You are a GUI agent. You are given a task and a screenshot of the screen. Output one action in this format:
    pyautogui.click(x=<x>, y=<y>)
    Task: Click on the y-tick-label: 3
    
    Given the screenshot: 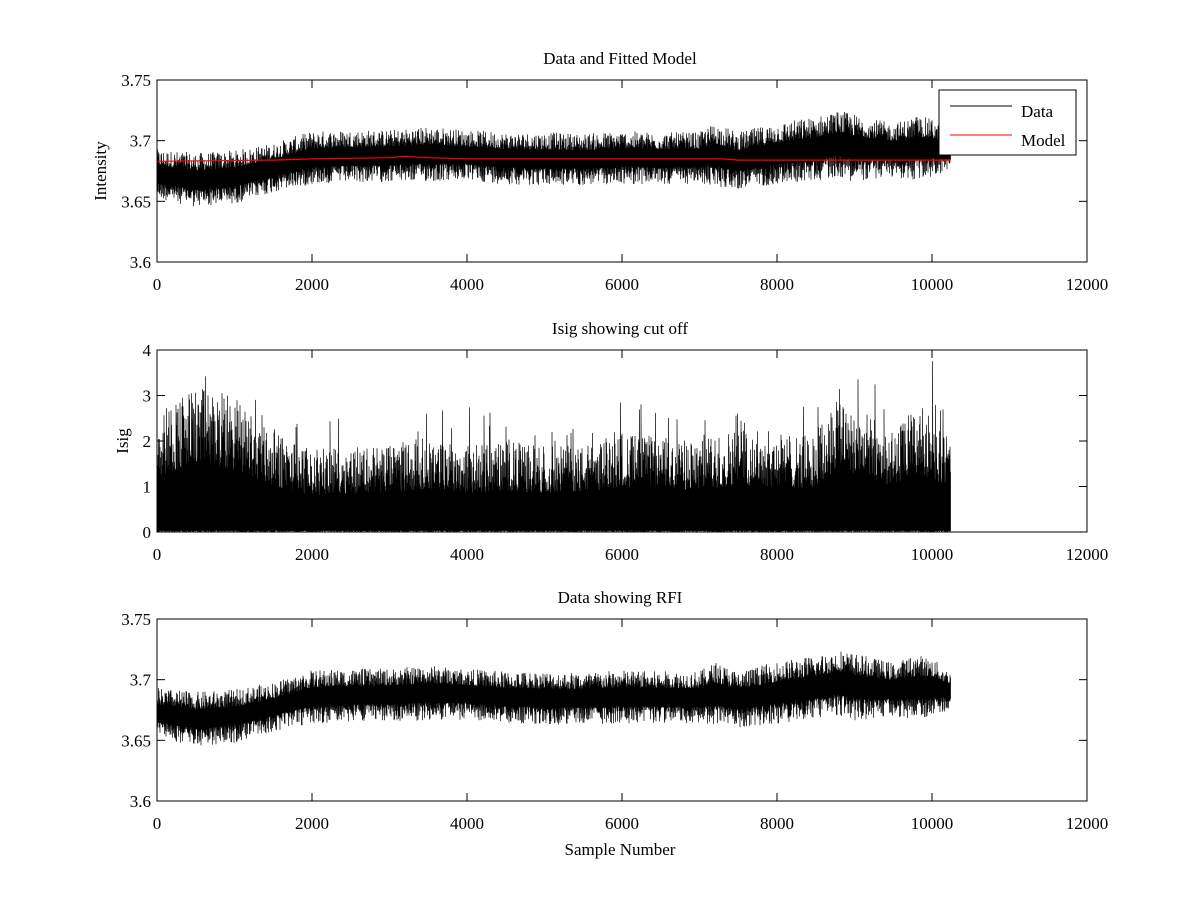 What is the action you would take?
    pyautogui.click(x=147, y=396)
    